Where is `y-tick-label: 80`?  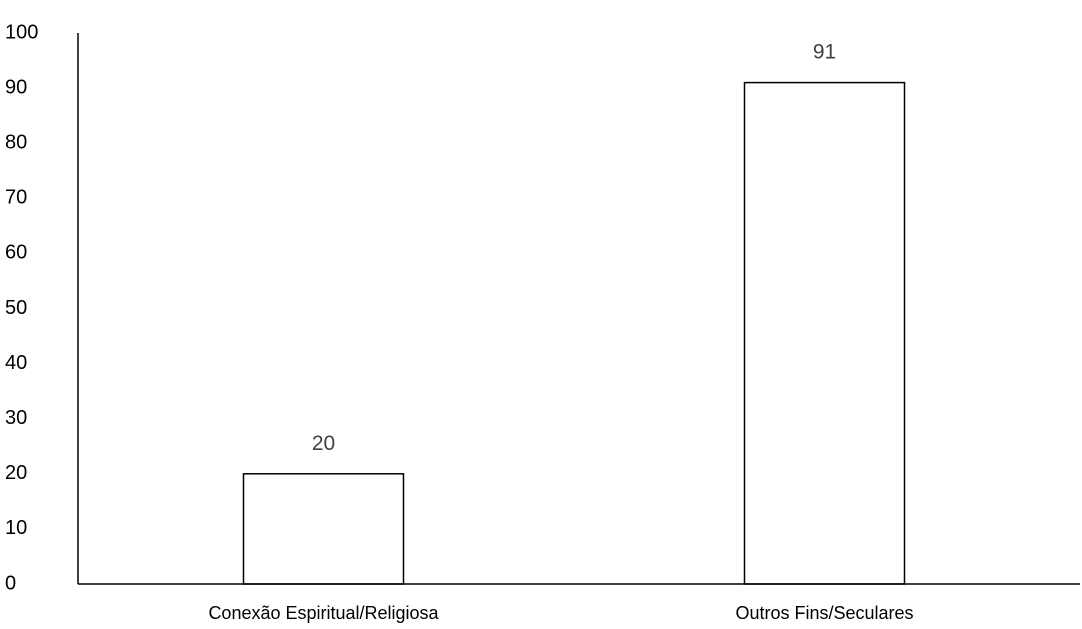
y-tick-label: 80 is located at coordinates (16, 142).